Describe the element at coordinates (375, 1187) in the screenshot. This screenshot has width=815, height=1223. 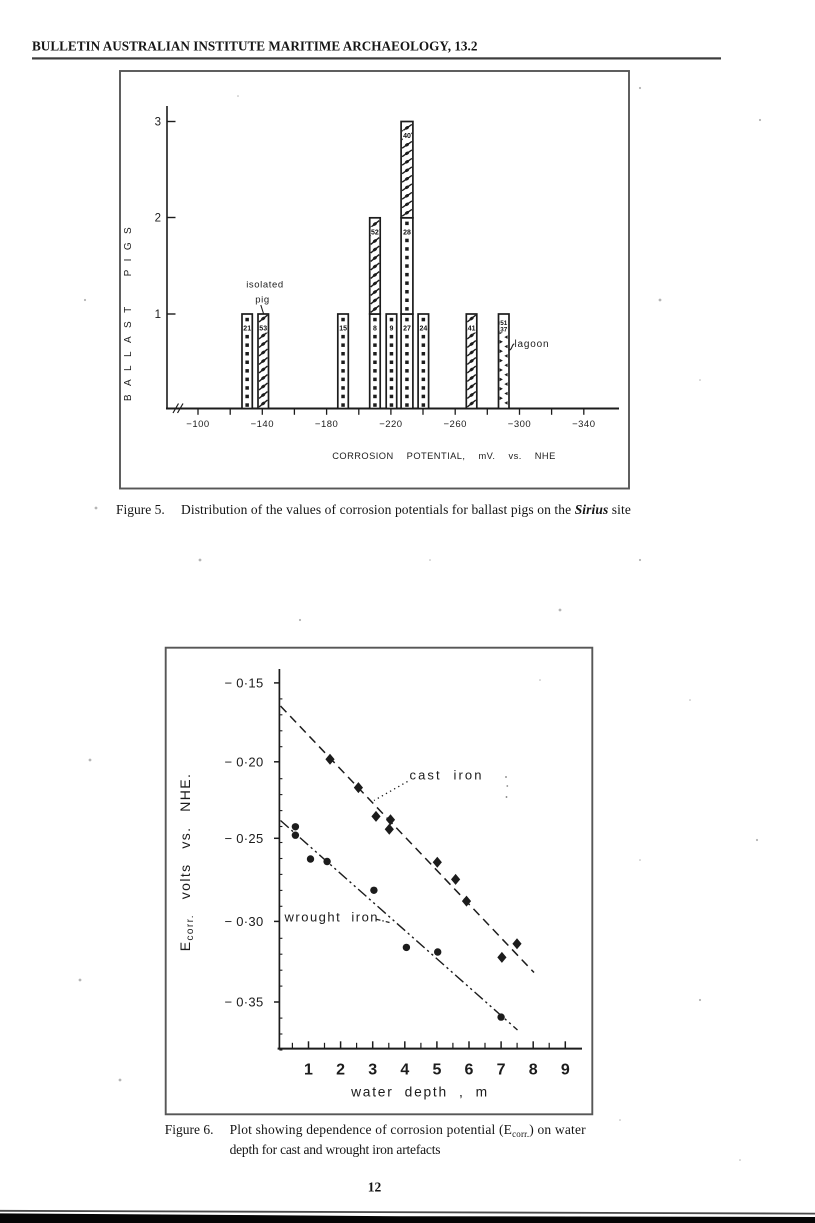
I see `svg-text: 12` at that location.